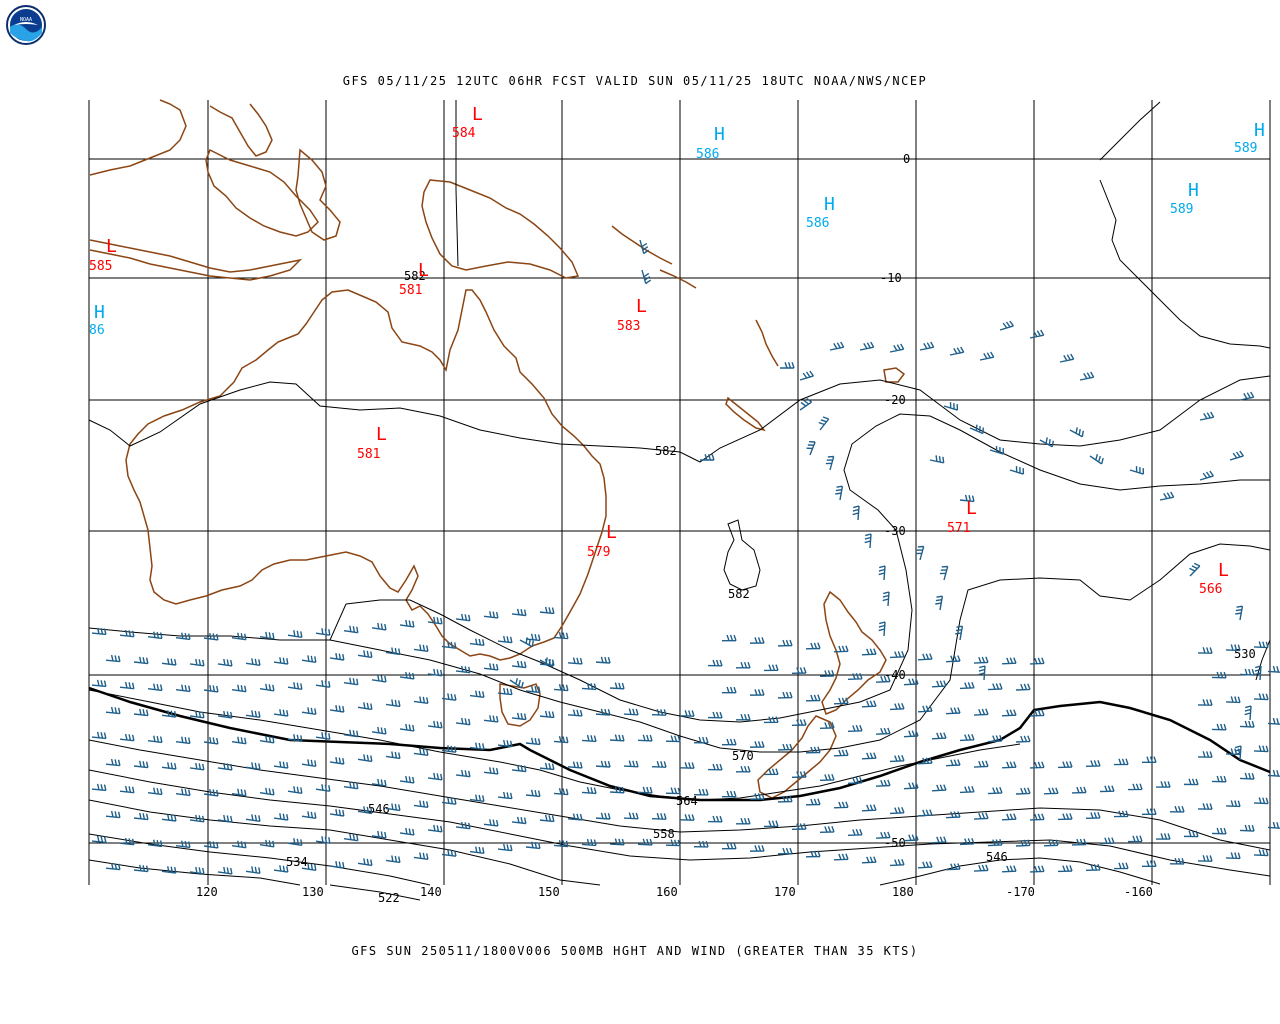 The image size is (1280, 1024). Describe the element at coordinates (707, 154) in the screenshot. I see `high-value: 586` at that location.